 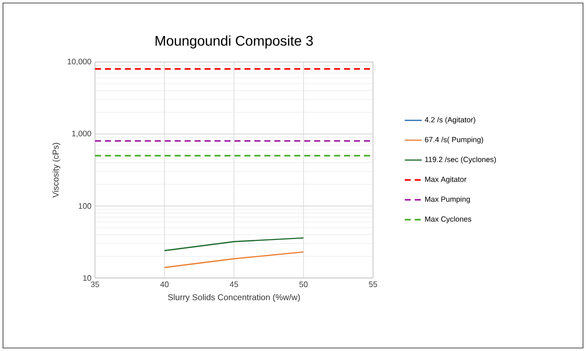 I want to click on y-axis-title: Viscosity (cPs), so click(x=56, y=170).